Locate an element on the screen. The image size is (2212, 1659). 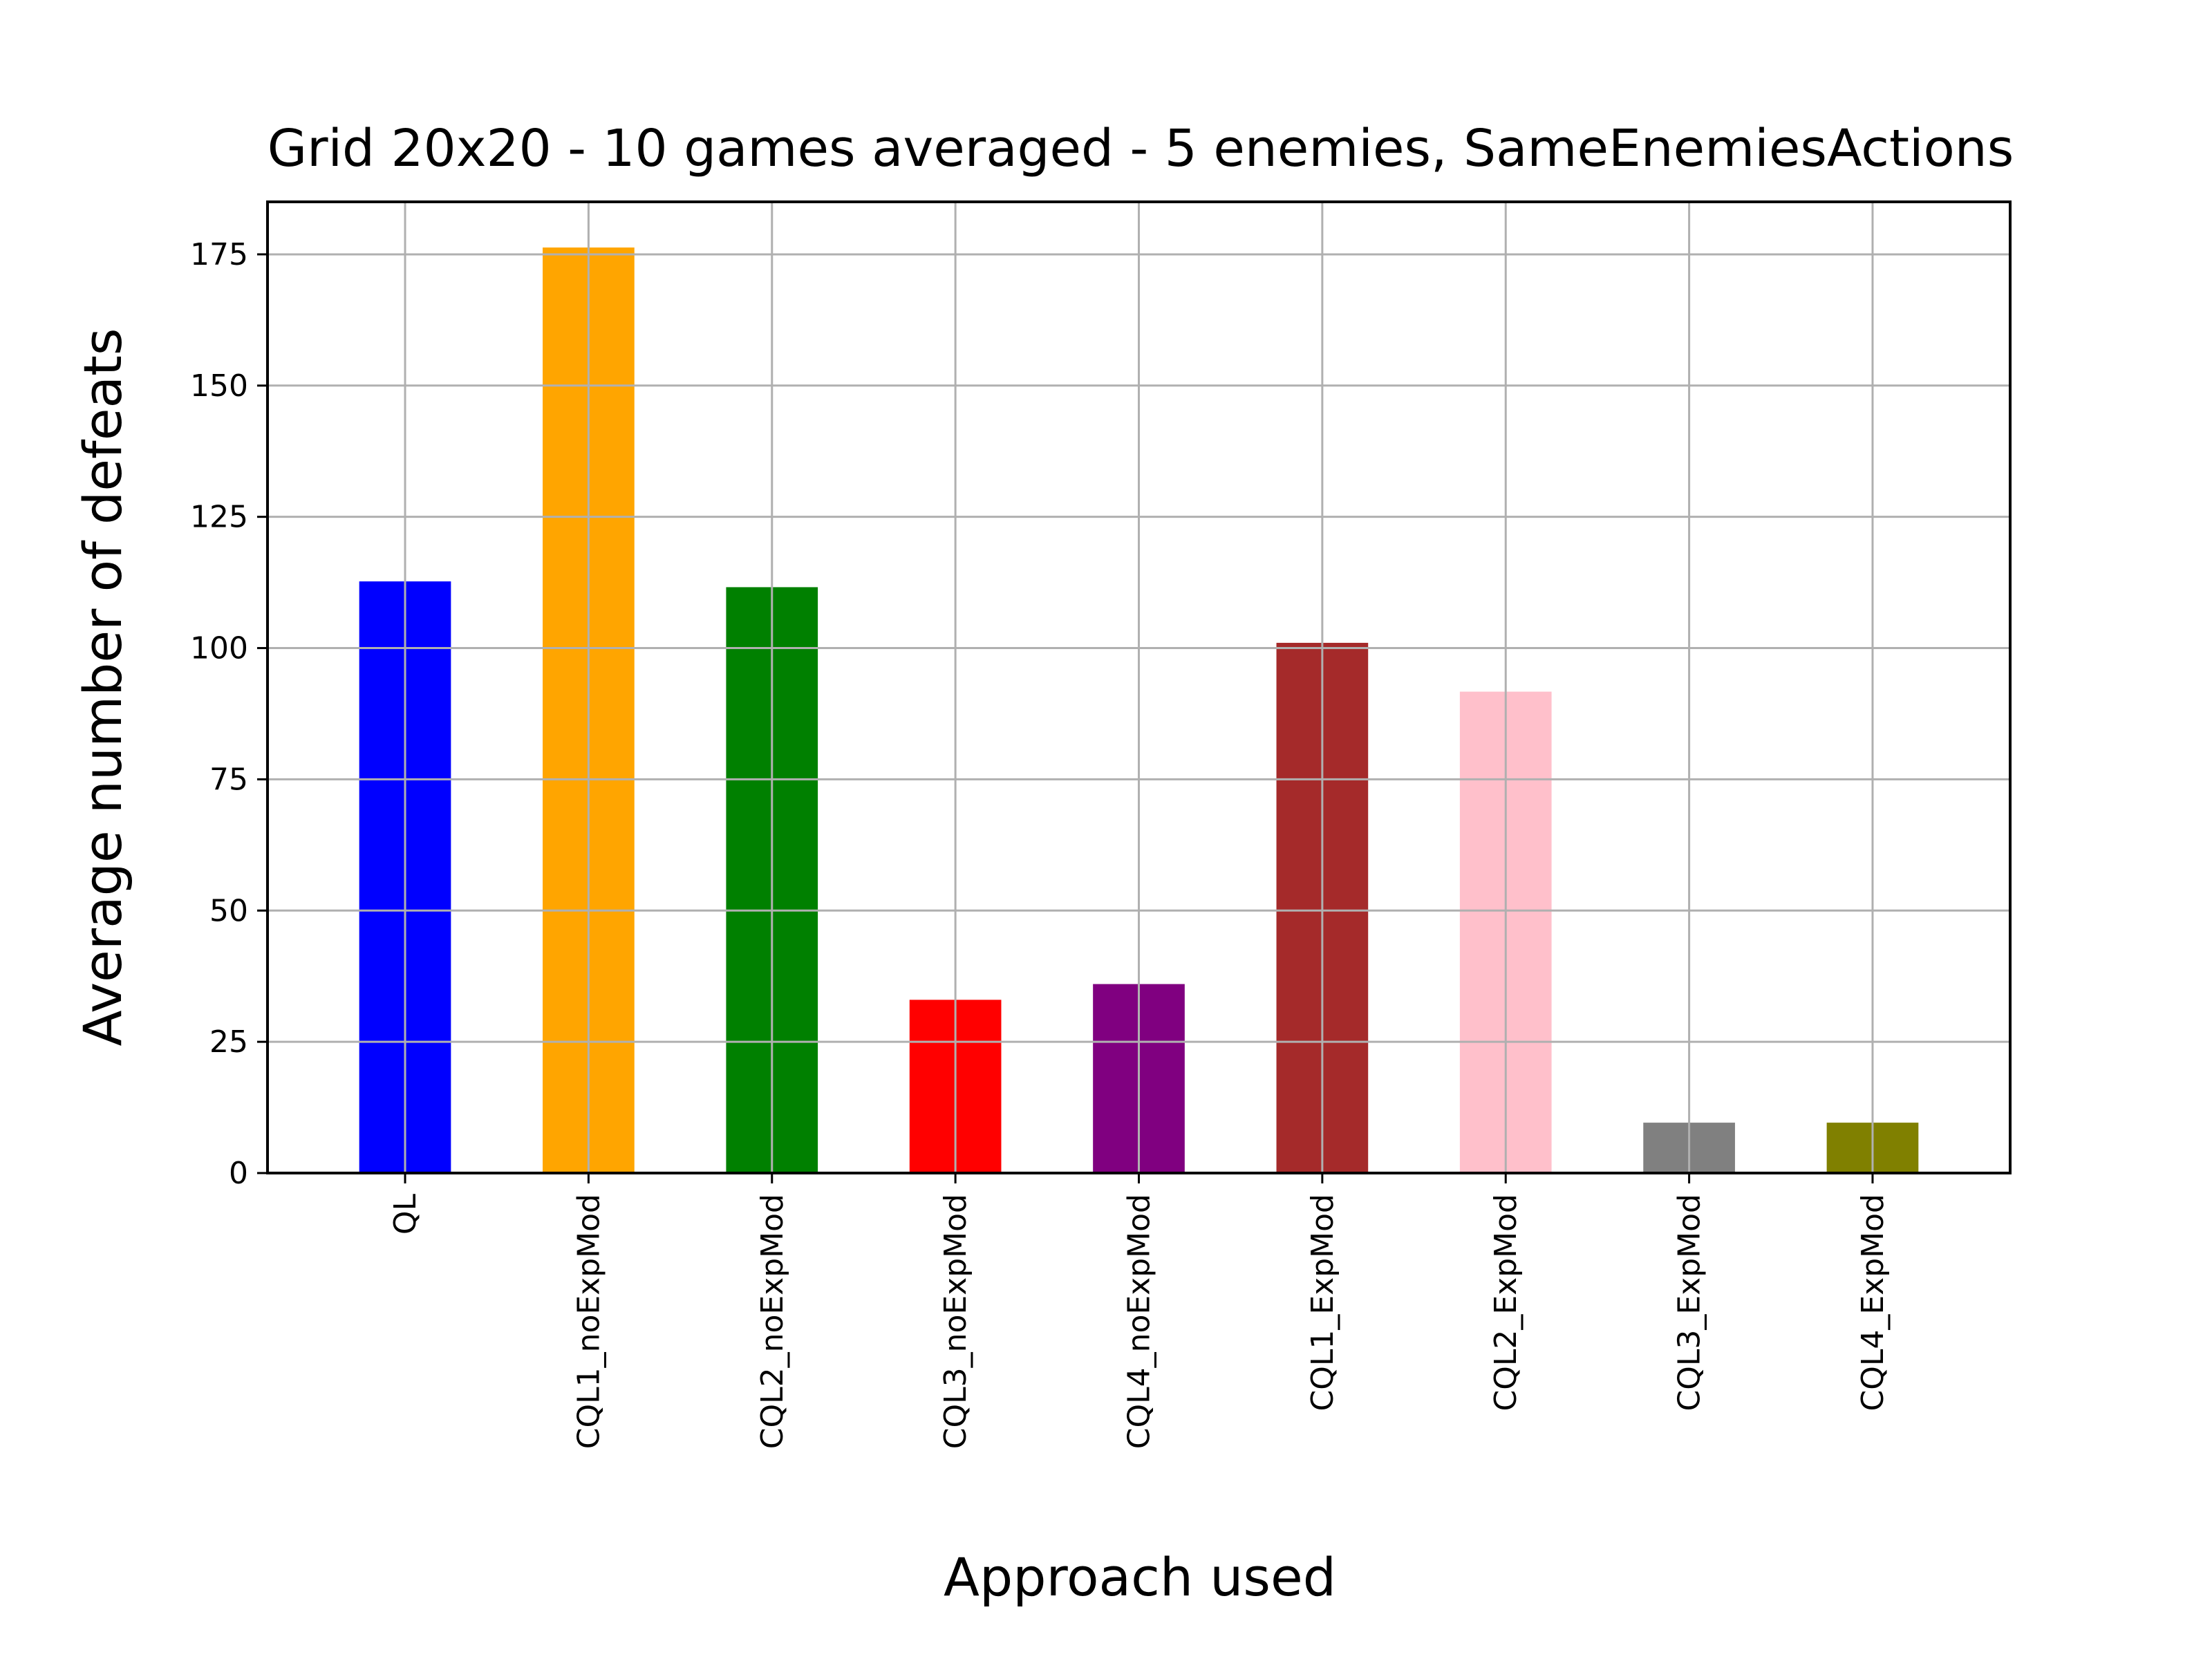
y-tick-label: 25 is located at coordinates (228, 1042).